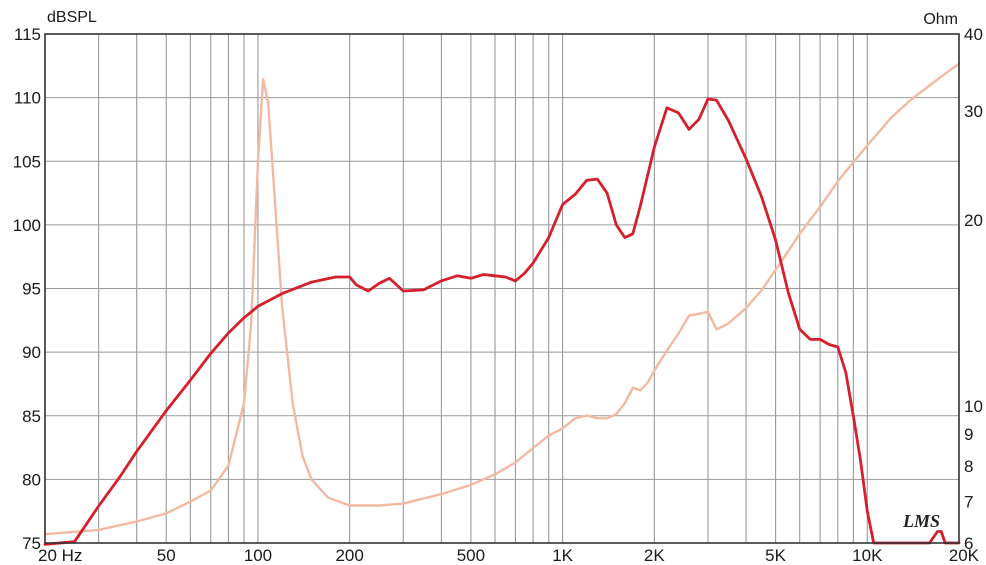  What do you see at coordinates (31, 352) in the screenshot?
I see `y-left-tick-label: 90` at bounding box center [31, 352].